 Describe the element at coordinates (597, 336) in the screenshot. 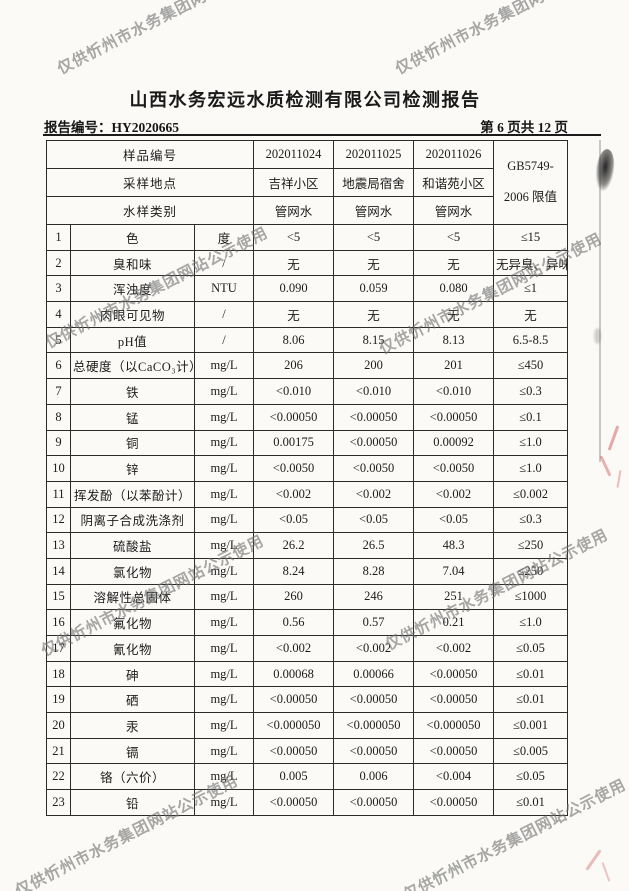

I see `smudge-artifact` at that location.